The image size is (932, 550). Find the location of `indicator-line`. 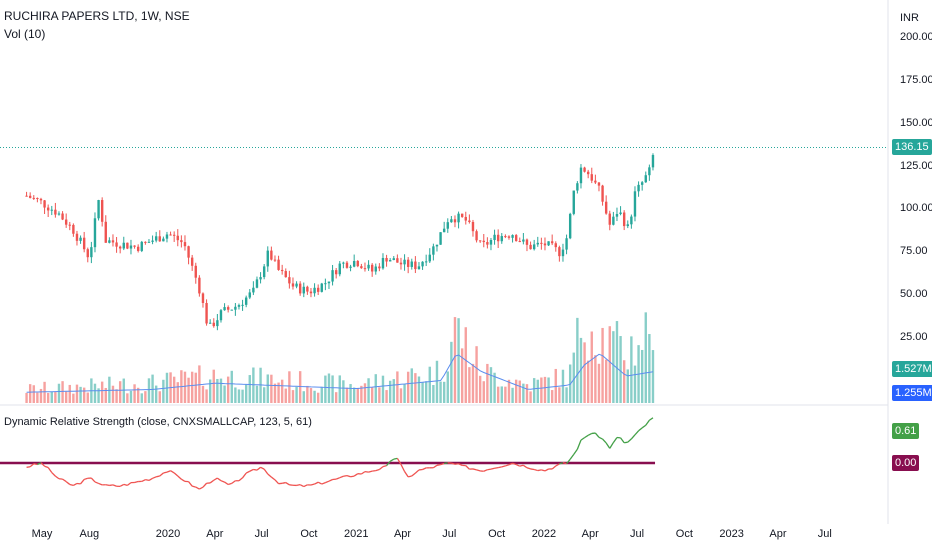

indicator-line is located at coordinates (340, 453).